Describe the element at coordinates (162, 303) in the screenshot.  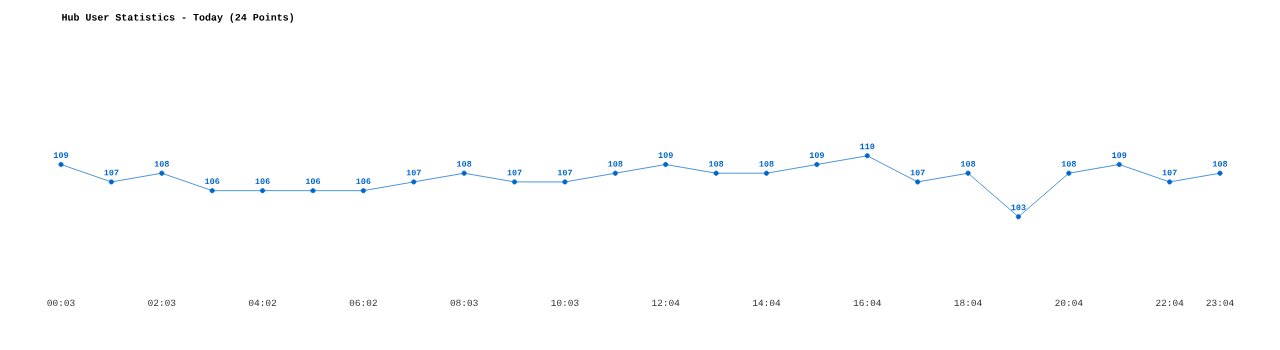
I see `x-tick-label: 02:03` at that location.